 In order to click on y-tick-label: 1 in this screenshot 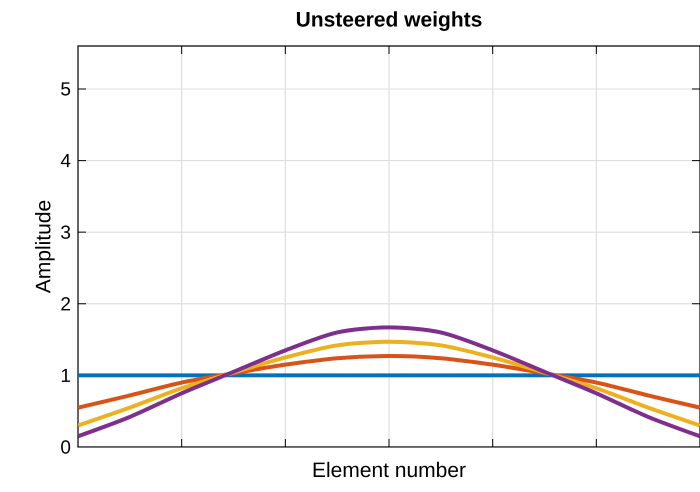, I will do `click(66, 375)`.